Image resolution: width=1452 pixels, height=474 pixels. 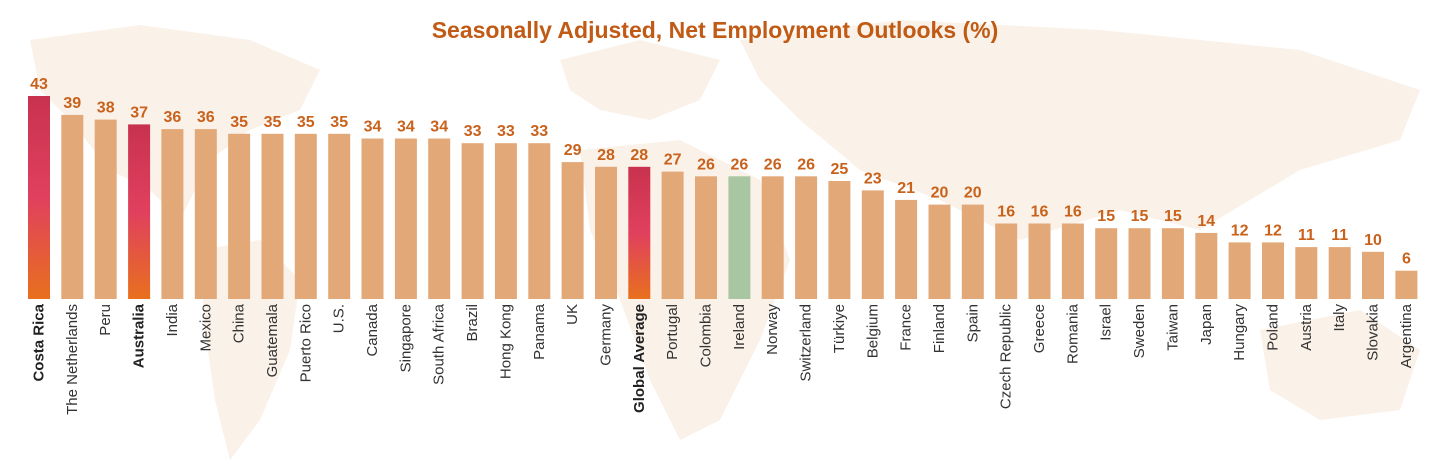 What do you see at coordinates (906, 327) in the screenshot?
I see `category-label-france: France` at bounding box center [906, 327].